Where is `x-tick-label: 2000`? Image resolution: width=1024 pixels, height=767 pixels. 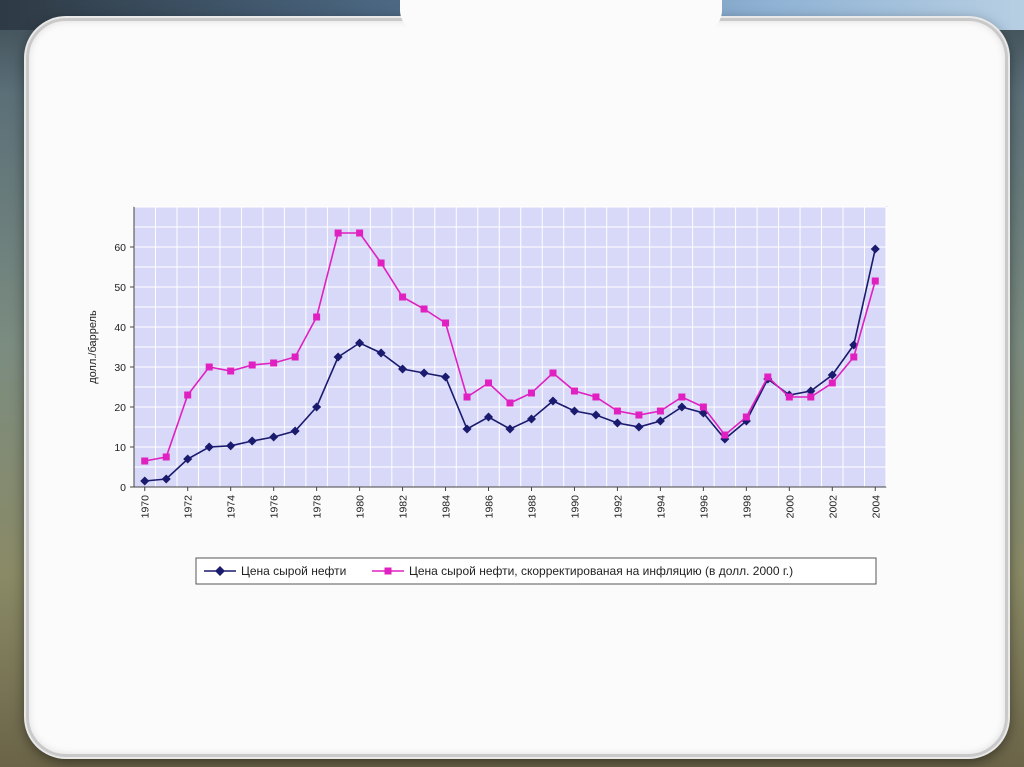
x-tick-label: 2000 is located at coordinates (790, 507).